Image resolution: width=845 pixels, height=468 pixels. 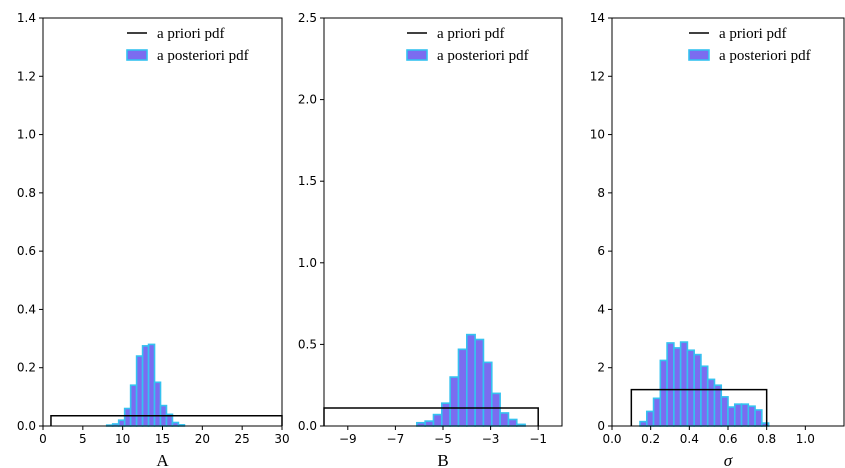 I want to click on y-tick-label: 0.4, so click(x=26, y=309).